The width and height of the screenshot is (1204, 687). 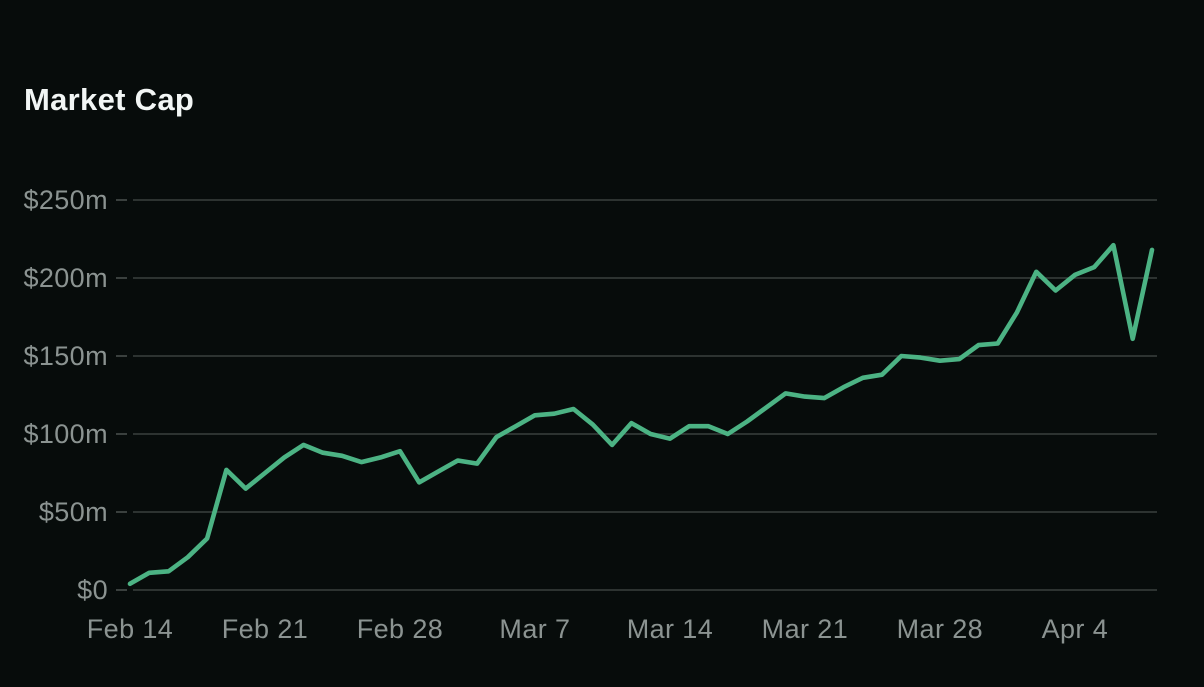 What do you see at coordinates (65, 434) in the screenshot?
I see `y-axis-label: $100m` at bounding box center [65, 434].